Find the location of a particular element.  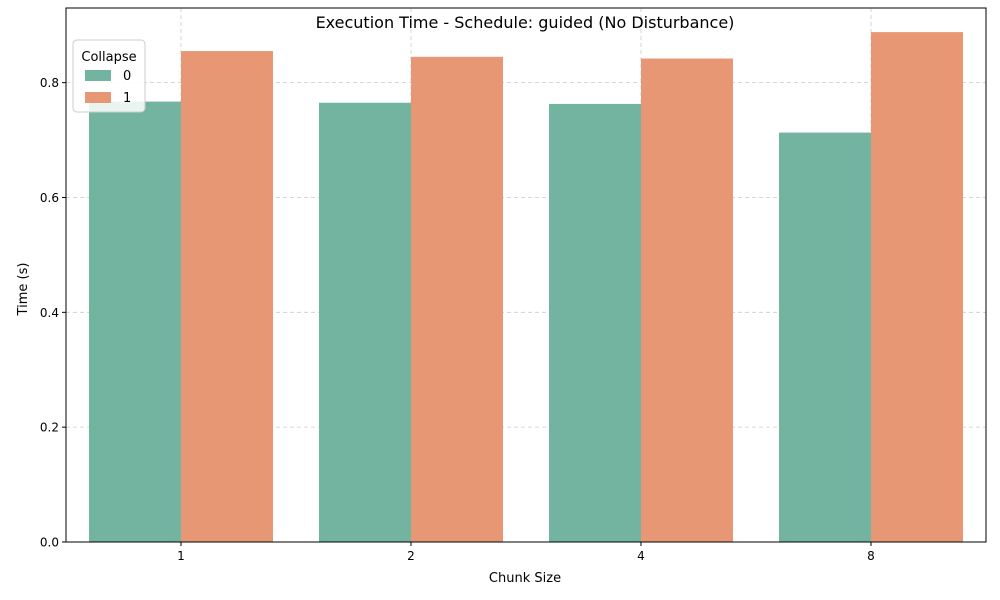

y-tick-label: 0.4 is located at coordinates (49, 313).